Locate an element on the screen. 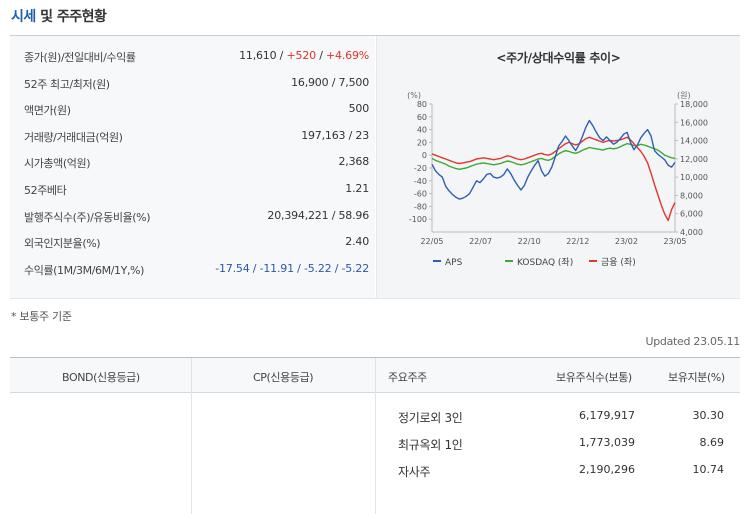 This screenshot has height=514, width=753. market-info-row: 발행주식수(주)/유동비율(%) 20,394,221 / 58.96 is located at coordinates (192, 217).